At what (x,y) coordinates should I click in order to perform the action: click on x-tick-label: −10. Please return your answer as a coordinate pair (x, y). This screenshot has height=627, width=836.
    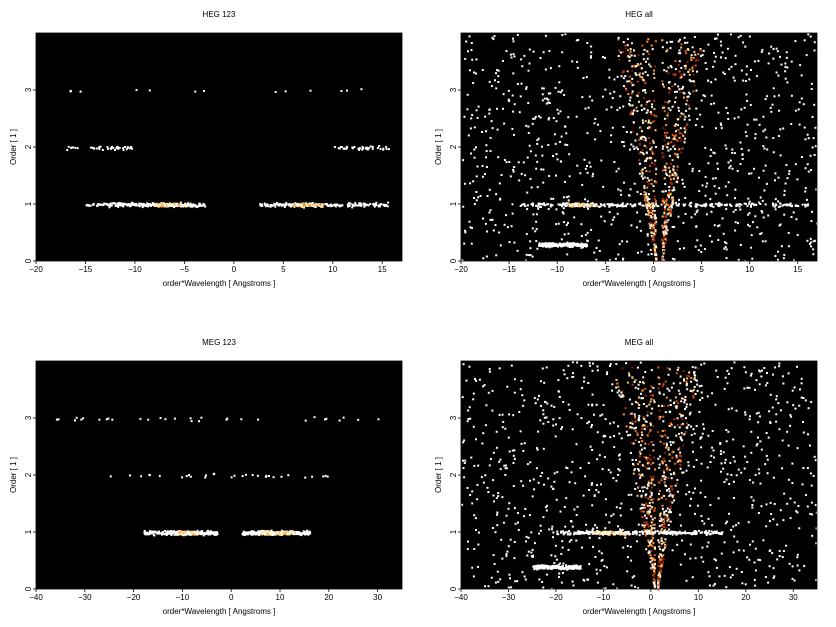
    Looking at the image, I should click on (183, 597).